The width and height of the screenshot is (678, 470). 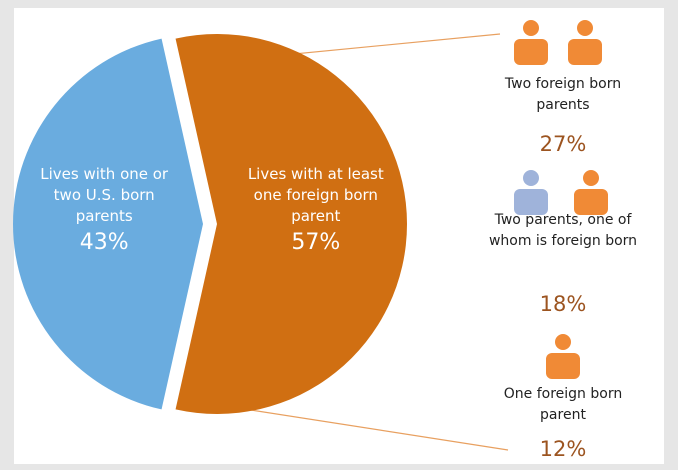 What do you see at coordinates (563, 144) in the screenshot?
I see `breakdown-value: 27%` at bounding box center [563, 144].